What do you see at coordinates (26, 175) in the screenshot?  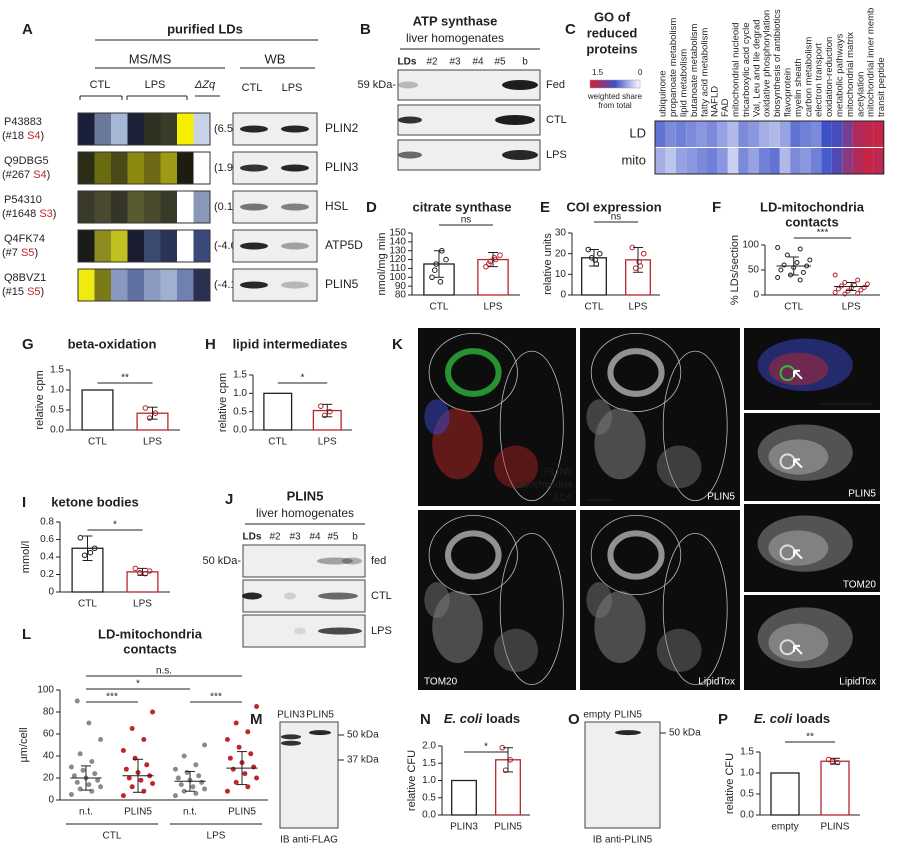 I see `protein-ref: (#267 S4)` at bounding box center [26, 175].